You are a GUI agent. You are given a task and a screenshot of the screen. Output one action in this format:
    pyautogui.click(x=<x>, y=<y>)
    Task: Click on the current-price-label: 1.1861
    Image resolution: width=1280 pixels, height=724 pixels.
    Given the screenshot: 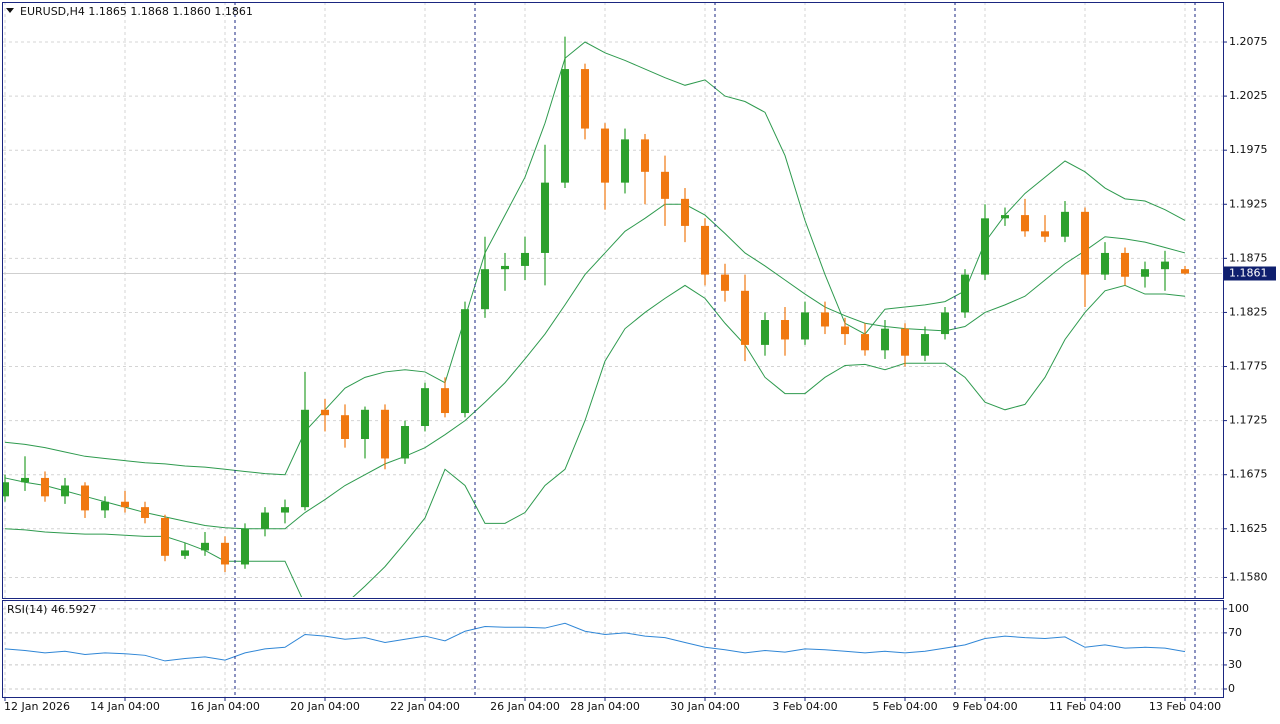 What is the action you would take?
    pyautogui.click(x=1248, y=272)
    